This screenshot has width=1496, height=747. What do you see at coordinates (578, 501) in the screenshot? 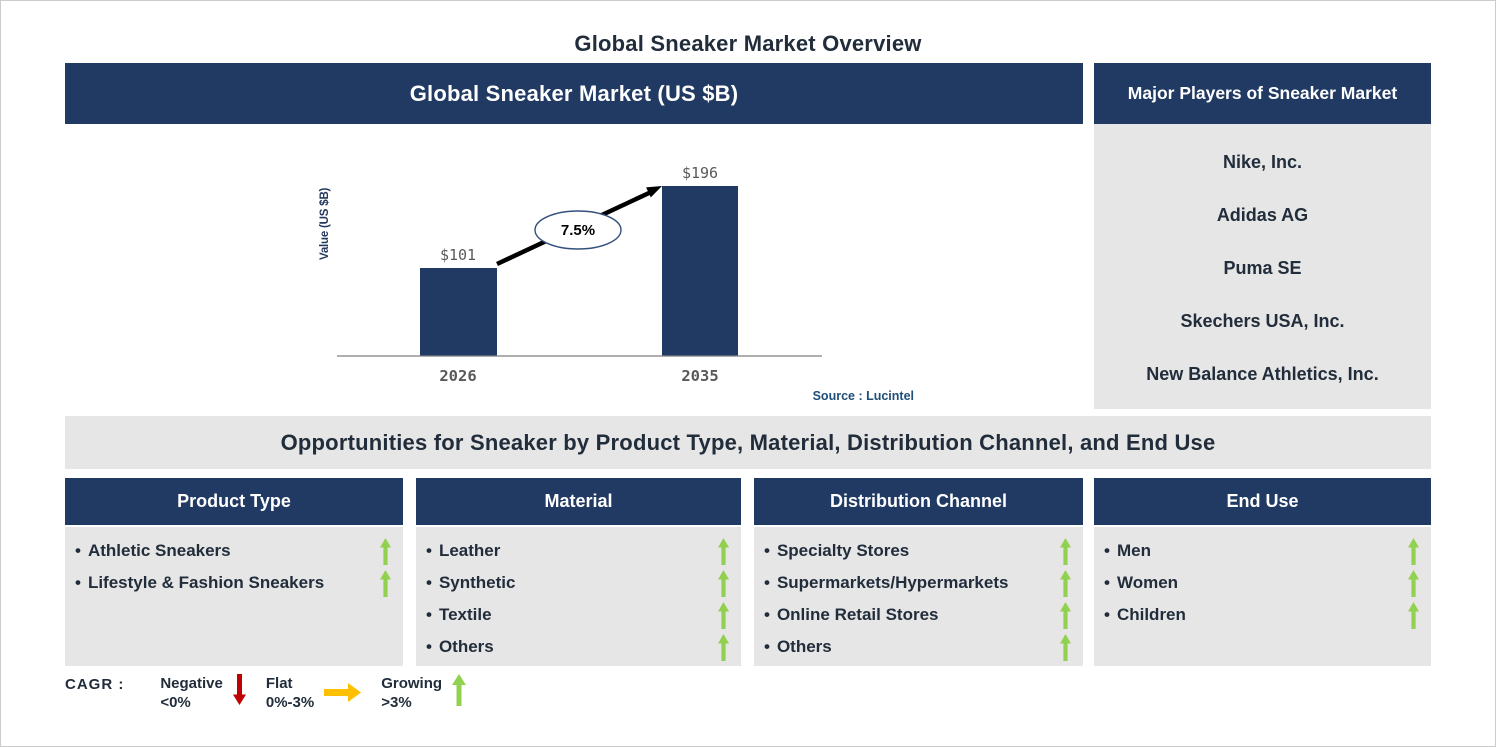
I see `column-header: Material` at bounding box center [578, 501].